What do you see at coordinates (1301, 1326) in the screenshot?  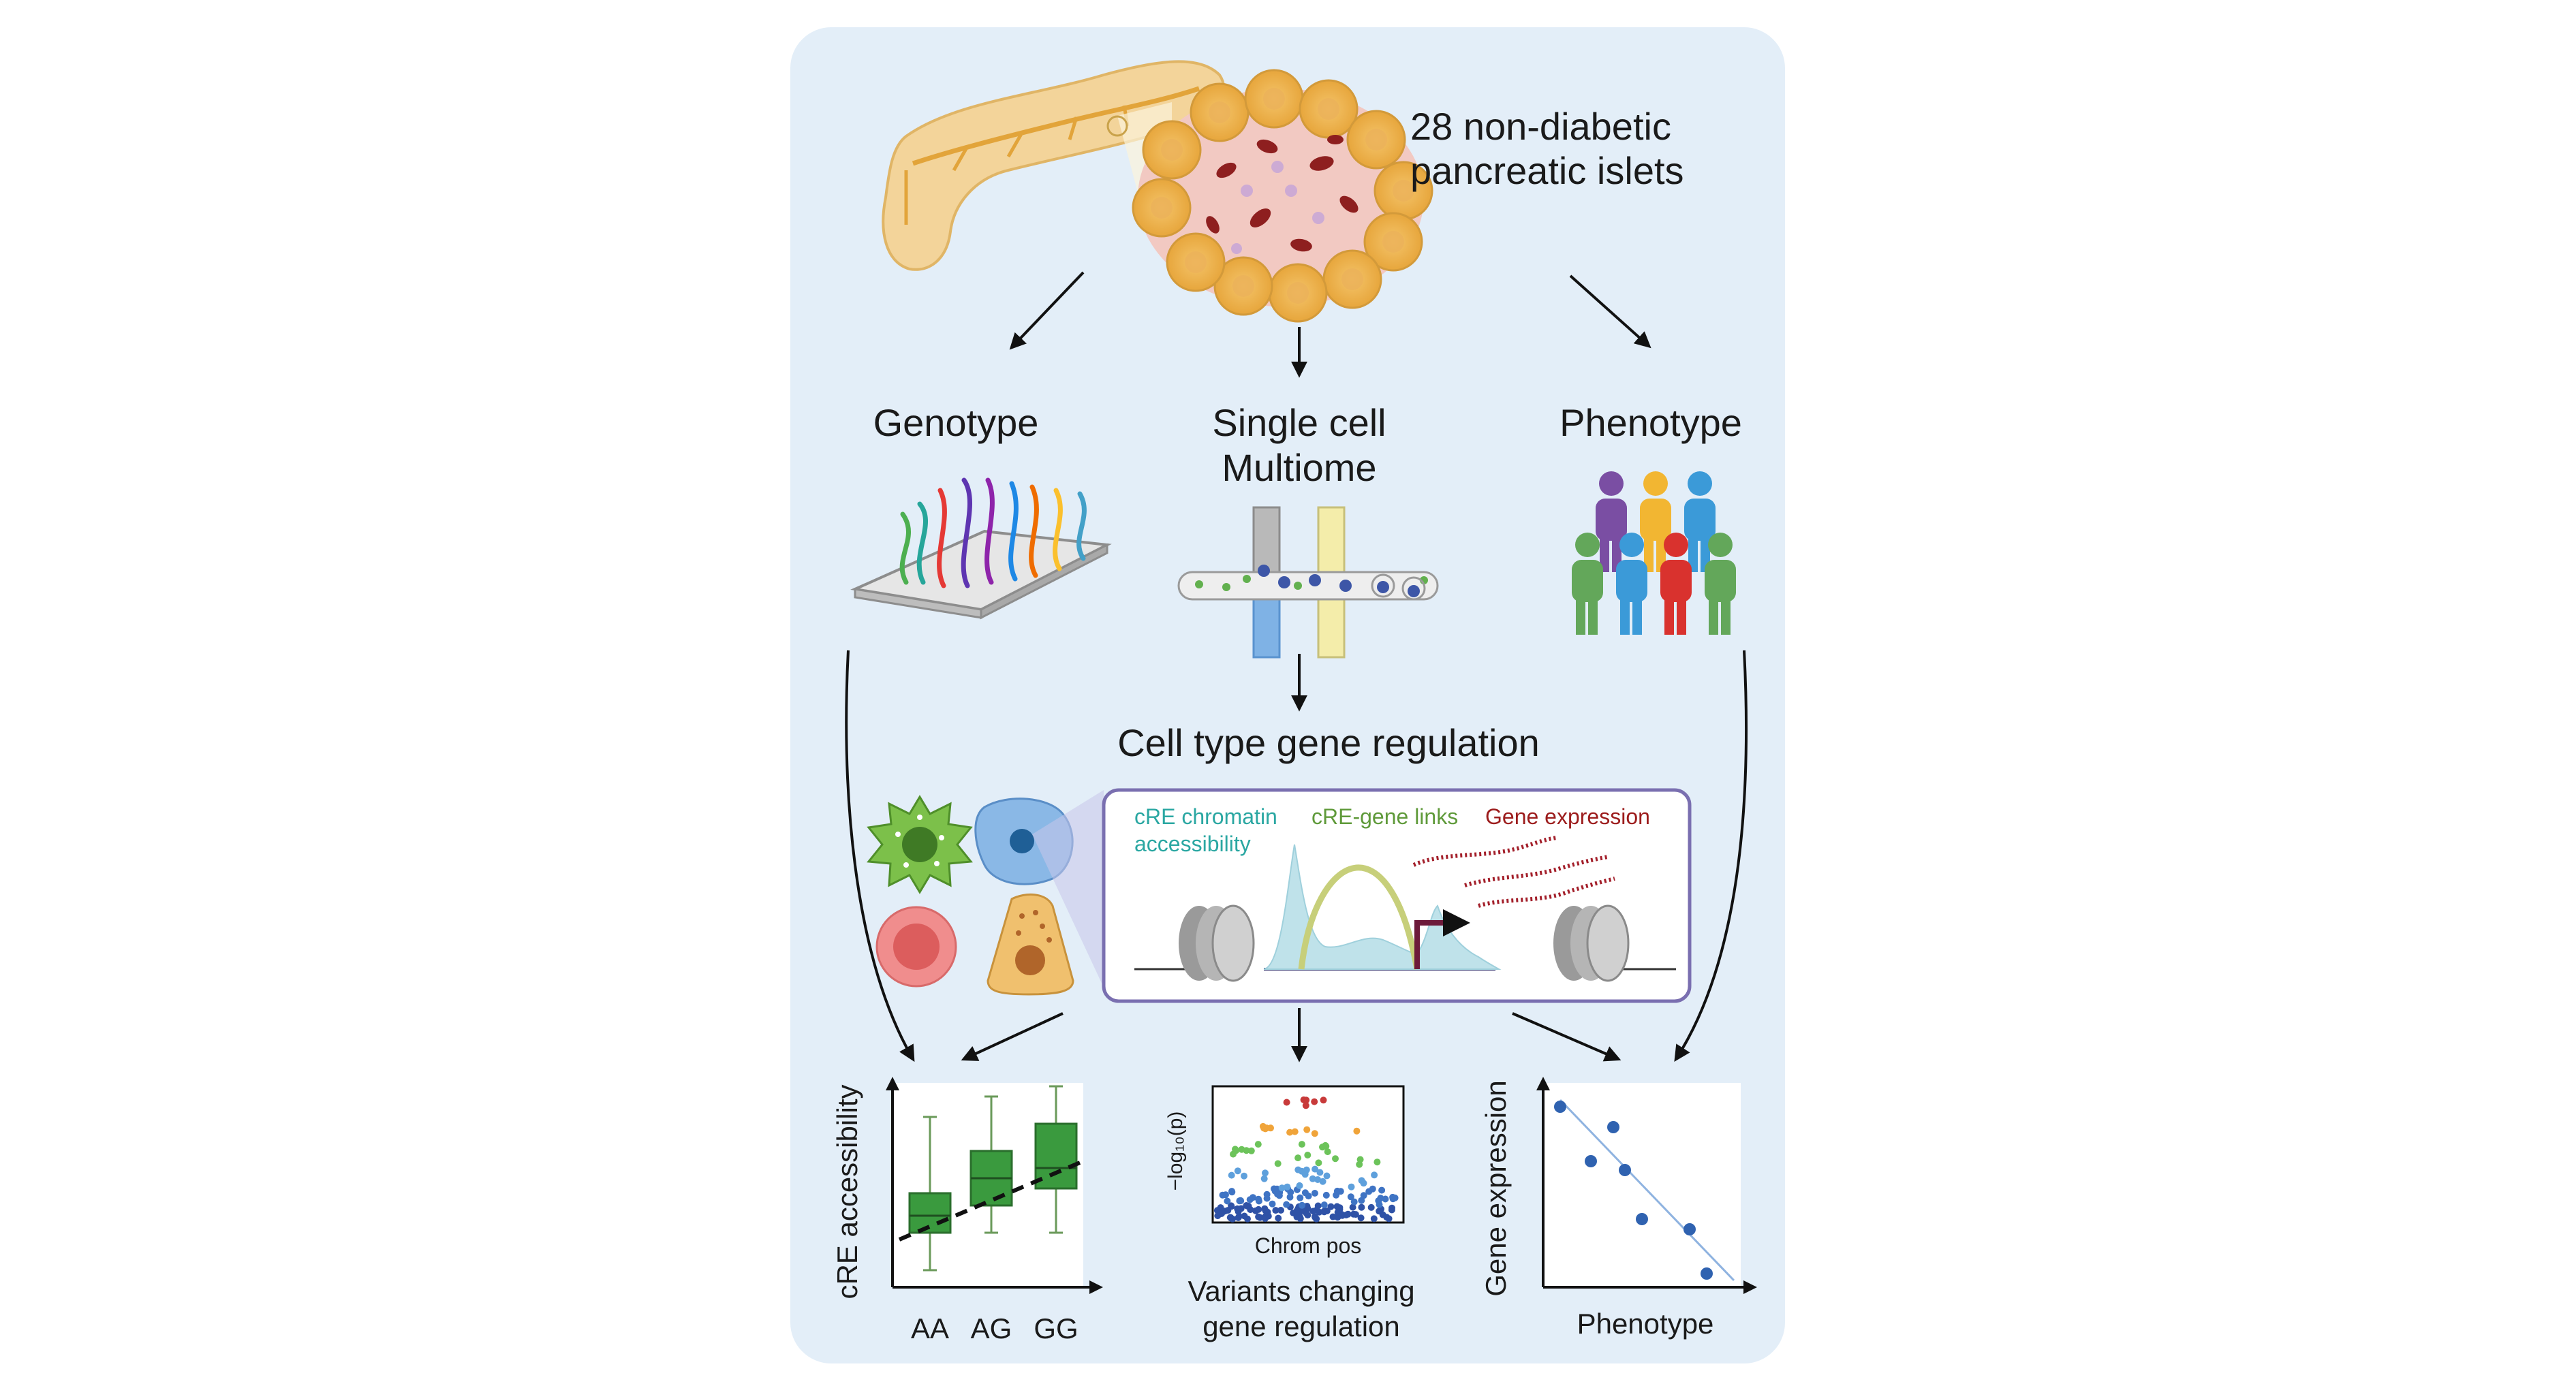 I see `manhattan-caption-2: gene regulation` at bounding box center [1301, 1326].